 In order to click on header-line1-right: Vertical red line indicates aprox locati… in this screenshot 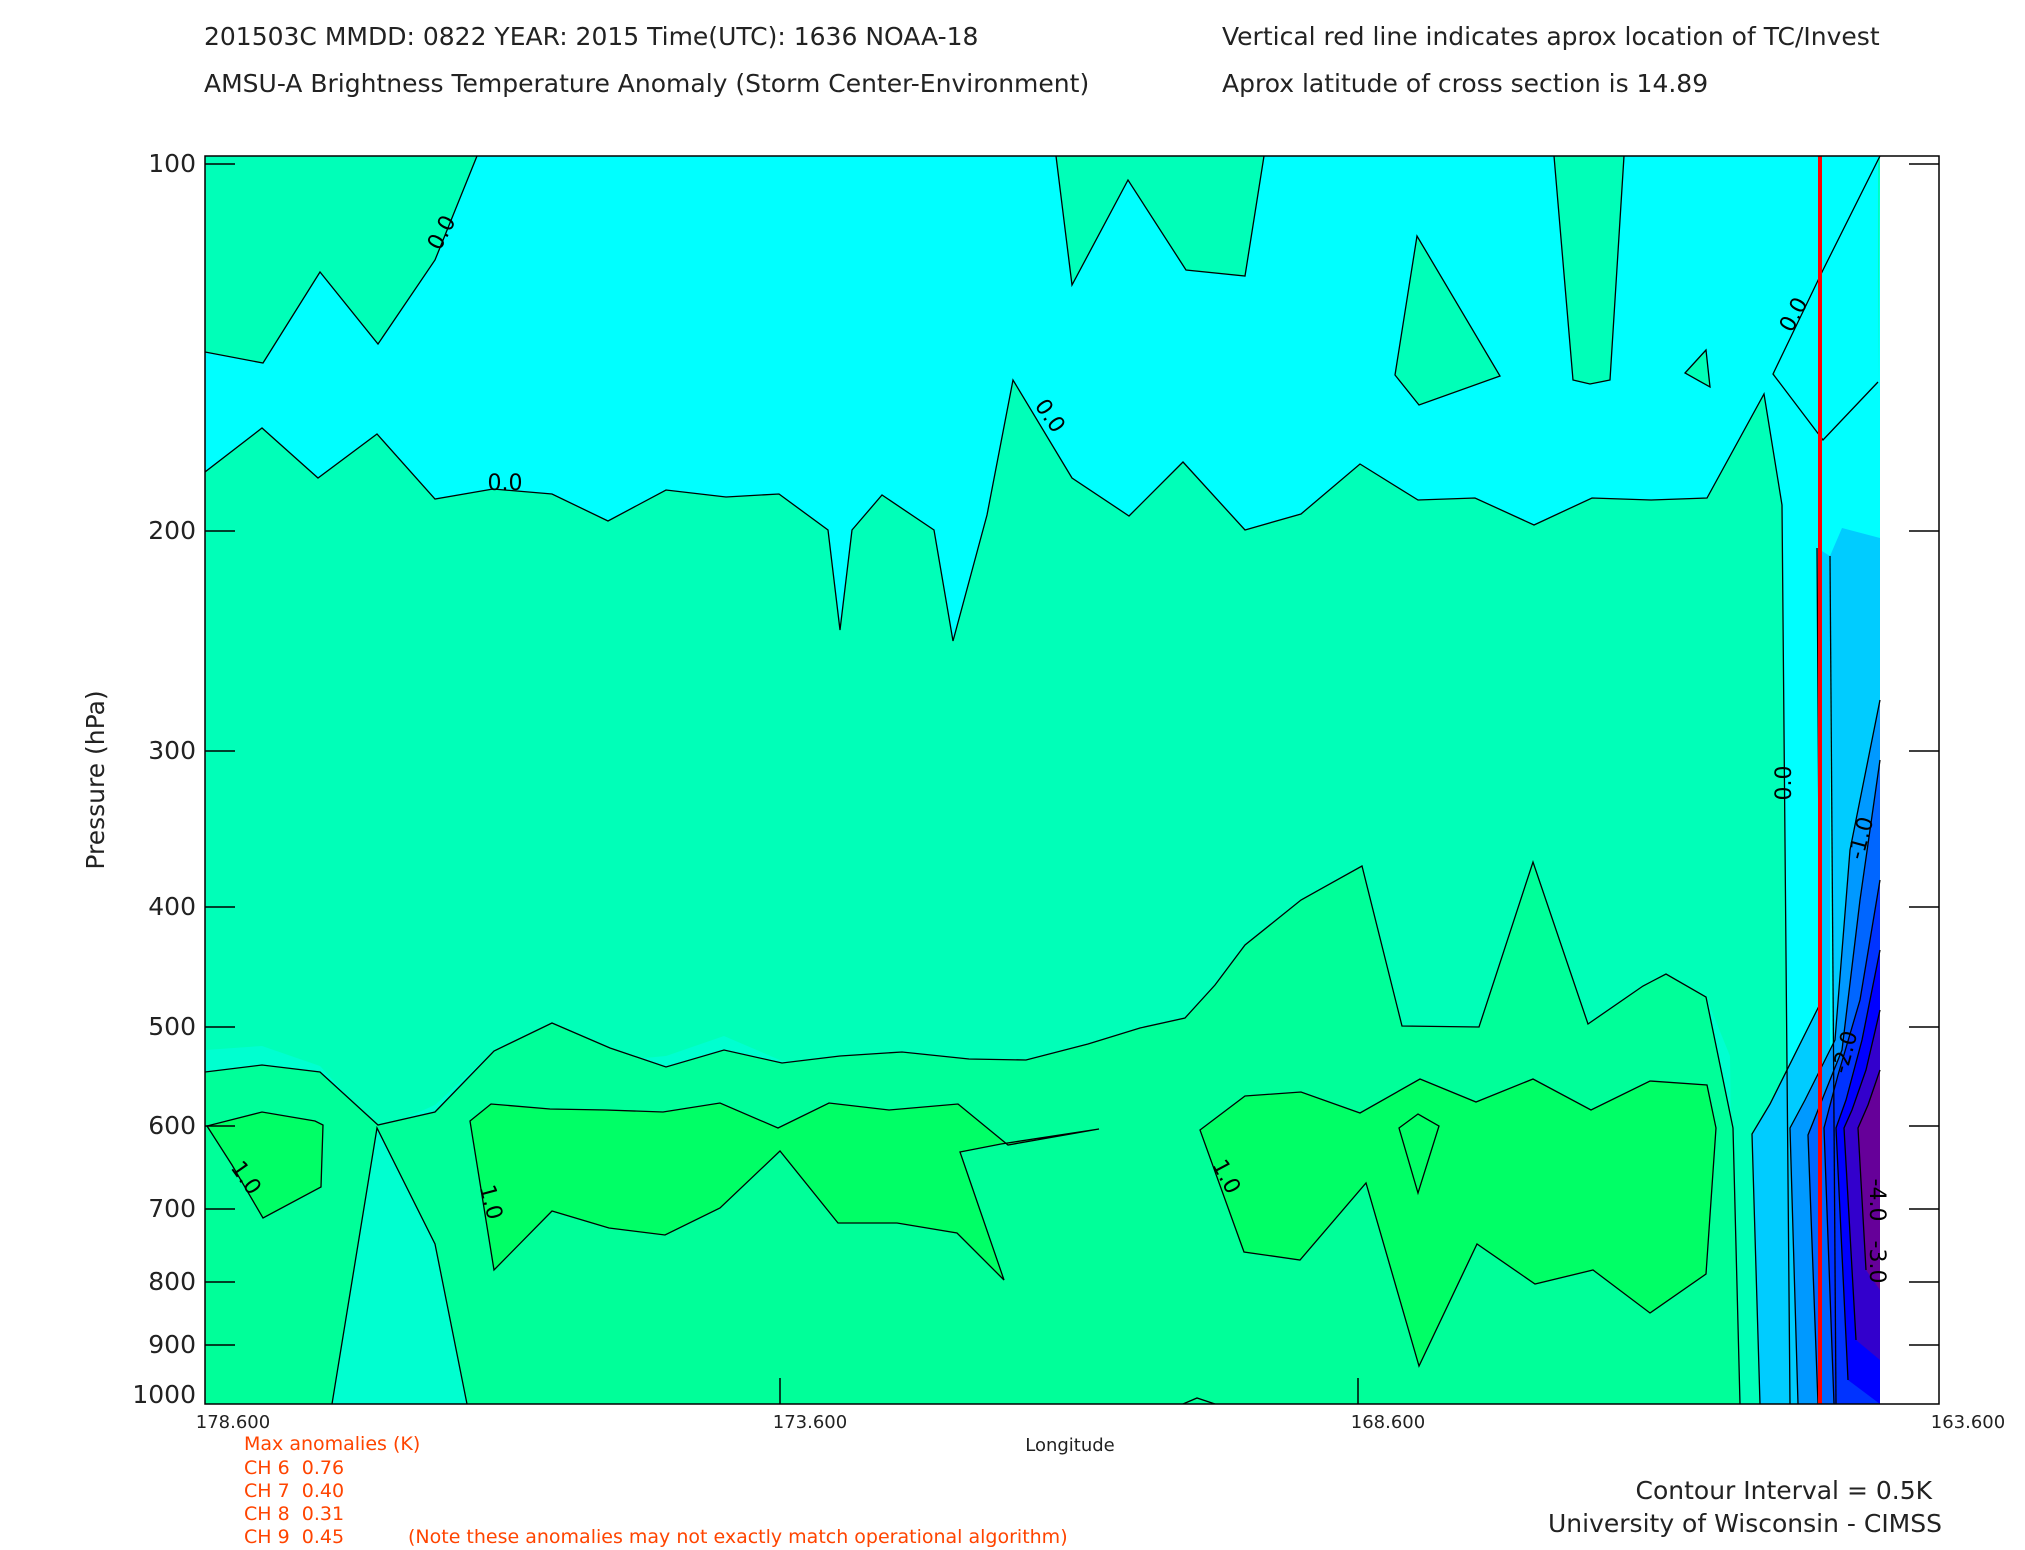, I will do `click(1551, 36)`.